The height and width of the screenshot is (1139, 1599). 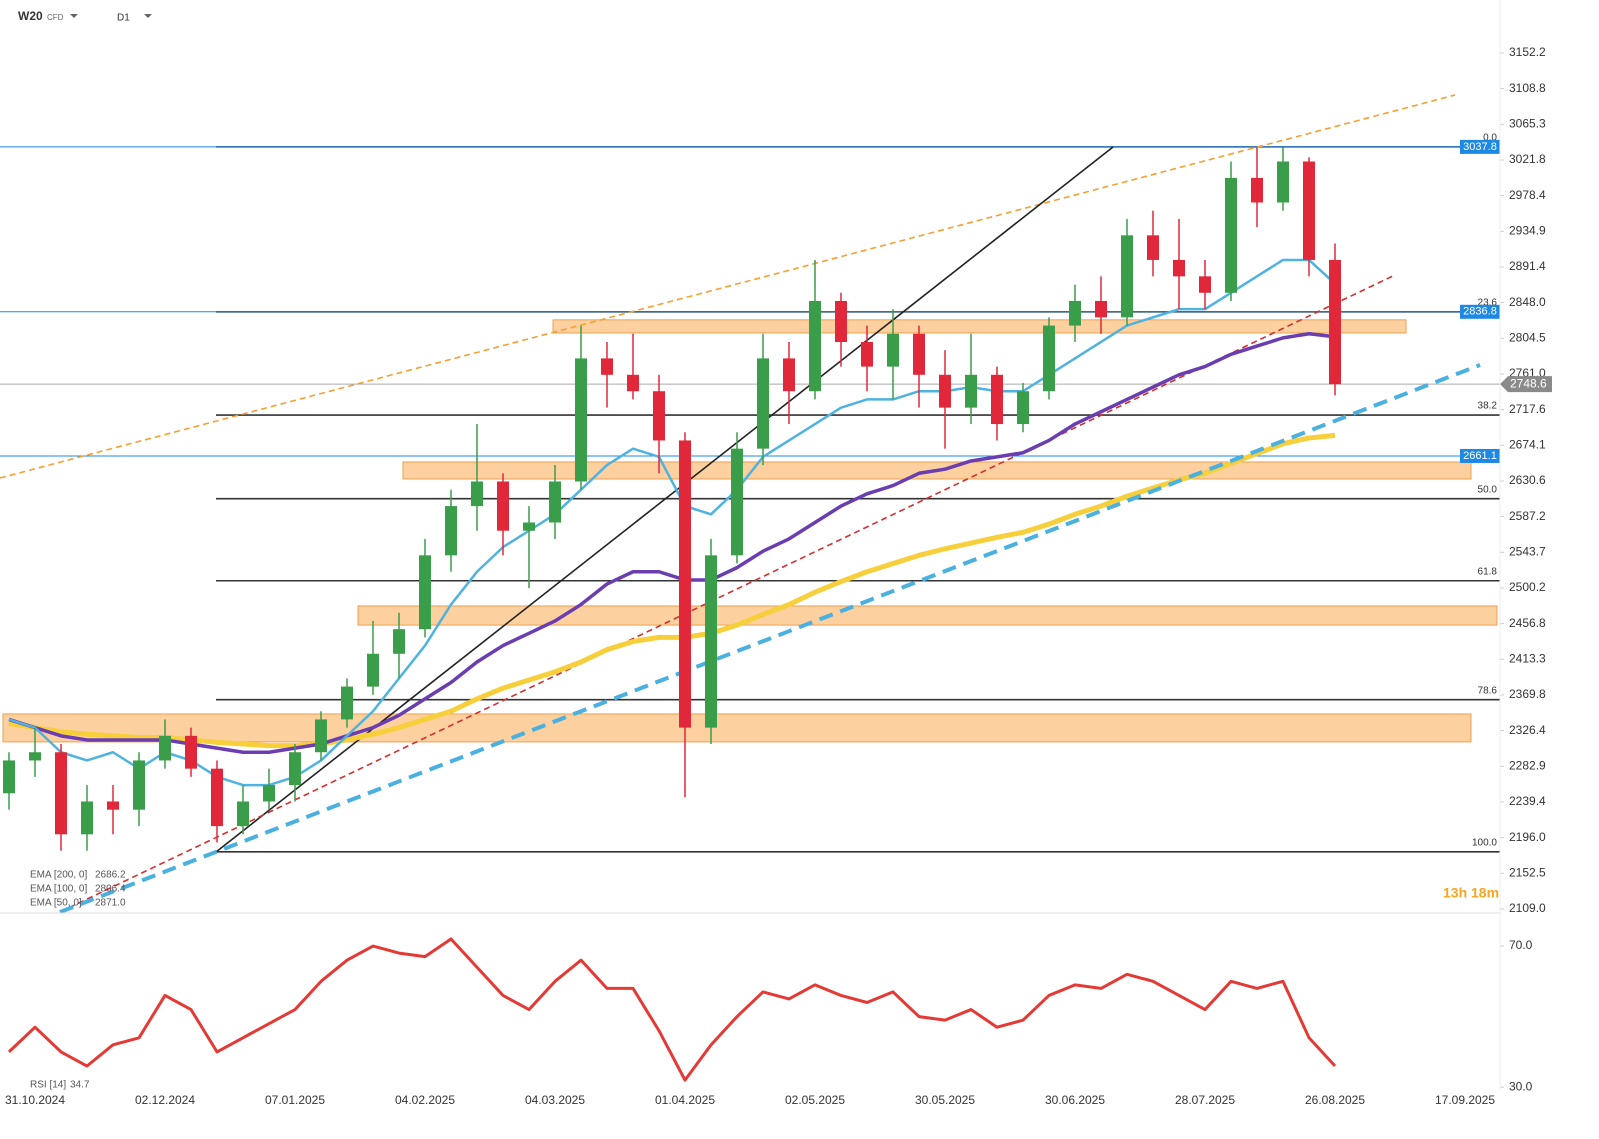 What do you see at coordinates (1527, 908) in the screenshot?
I see `y-tick-label: 2109.0` at bounding box center [1527, 908].